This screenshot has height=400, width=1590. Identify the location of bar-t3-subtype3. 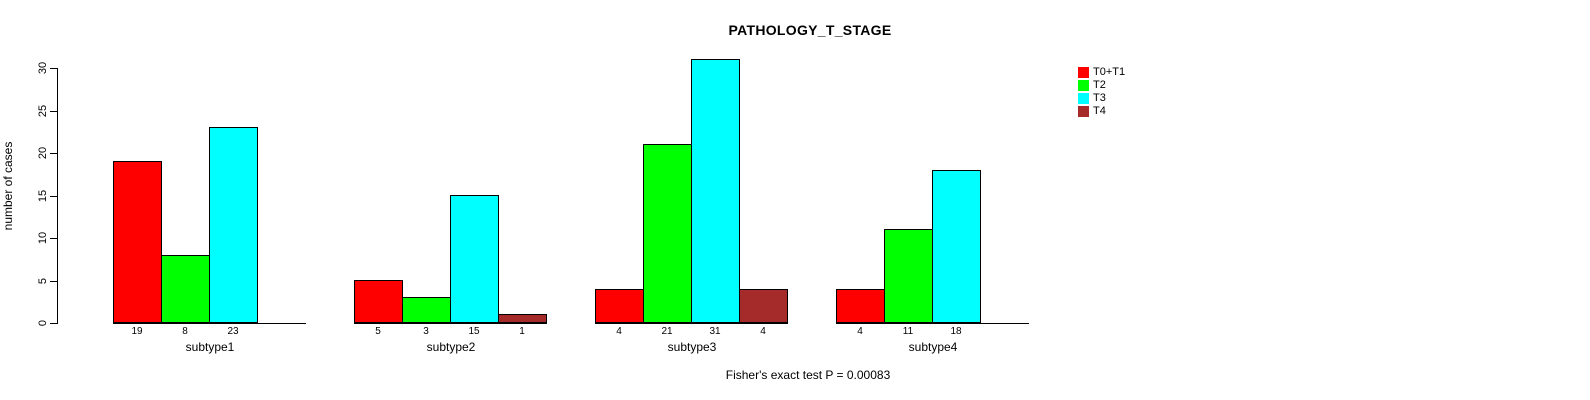
(715, 191).